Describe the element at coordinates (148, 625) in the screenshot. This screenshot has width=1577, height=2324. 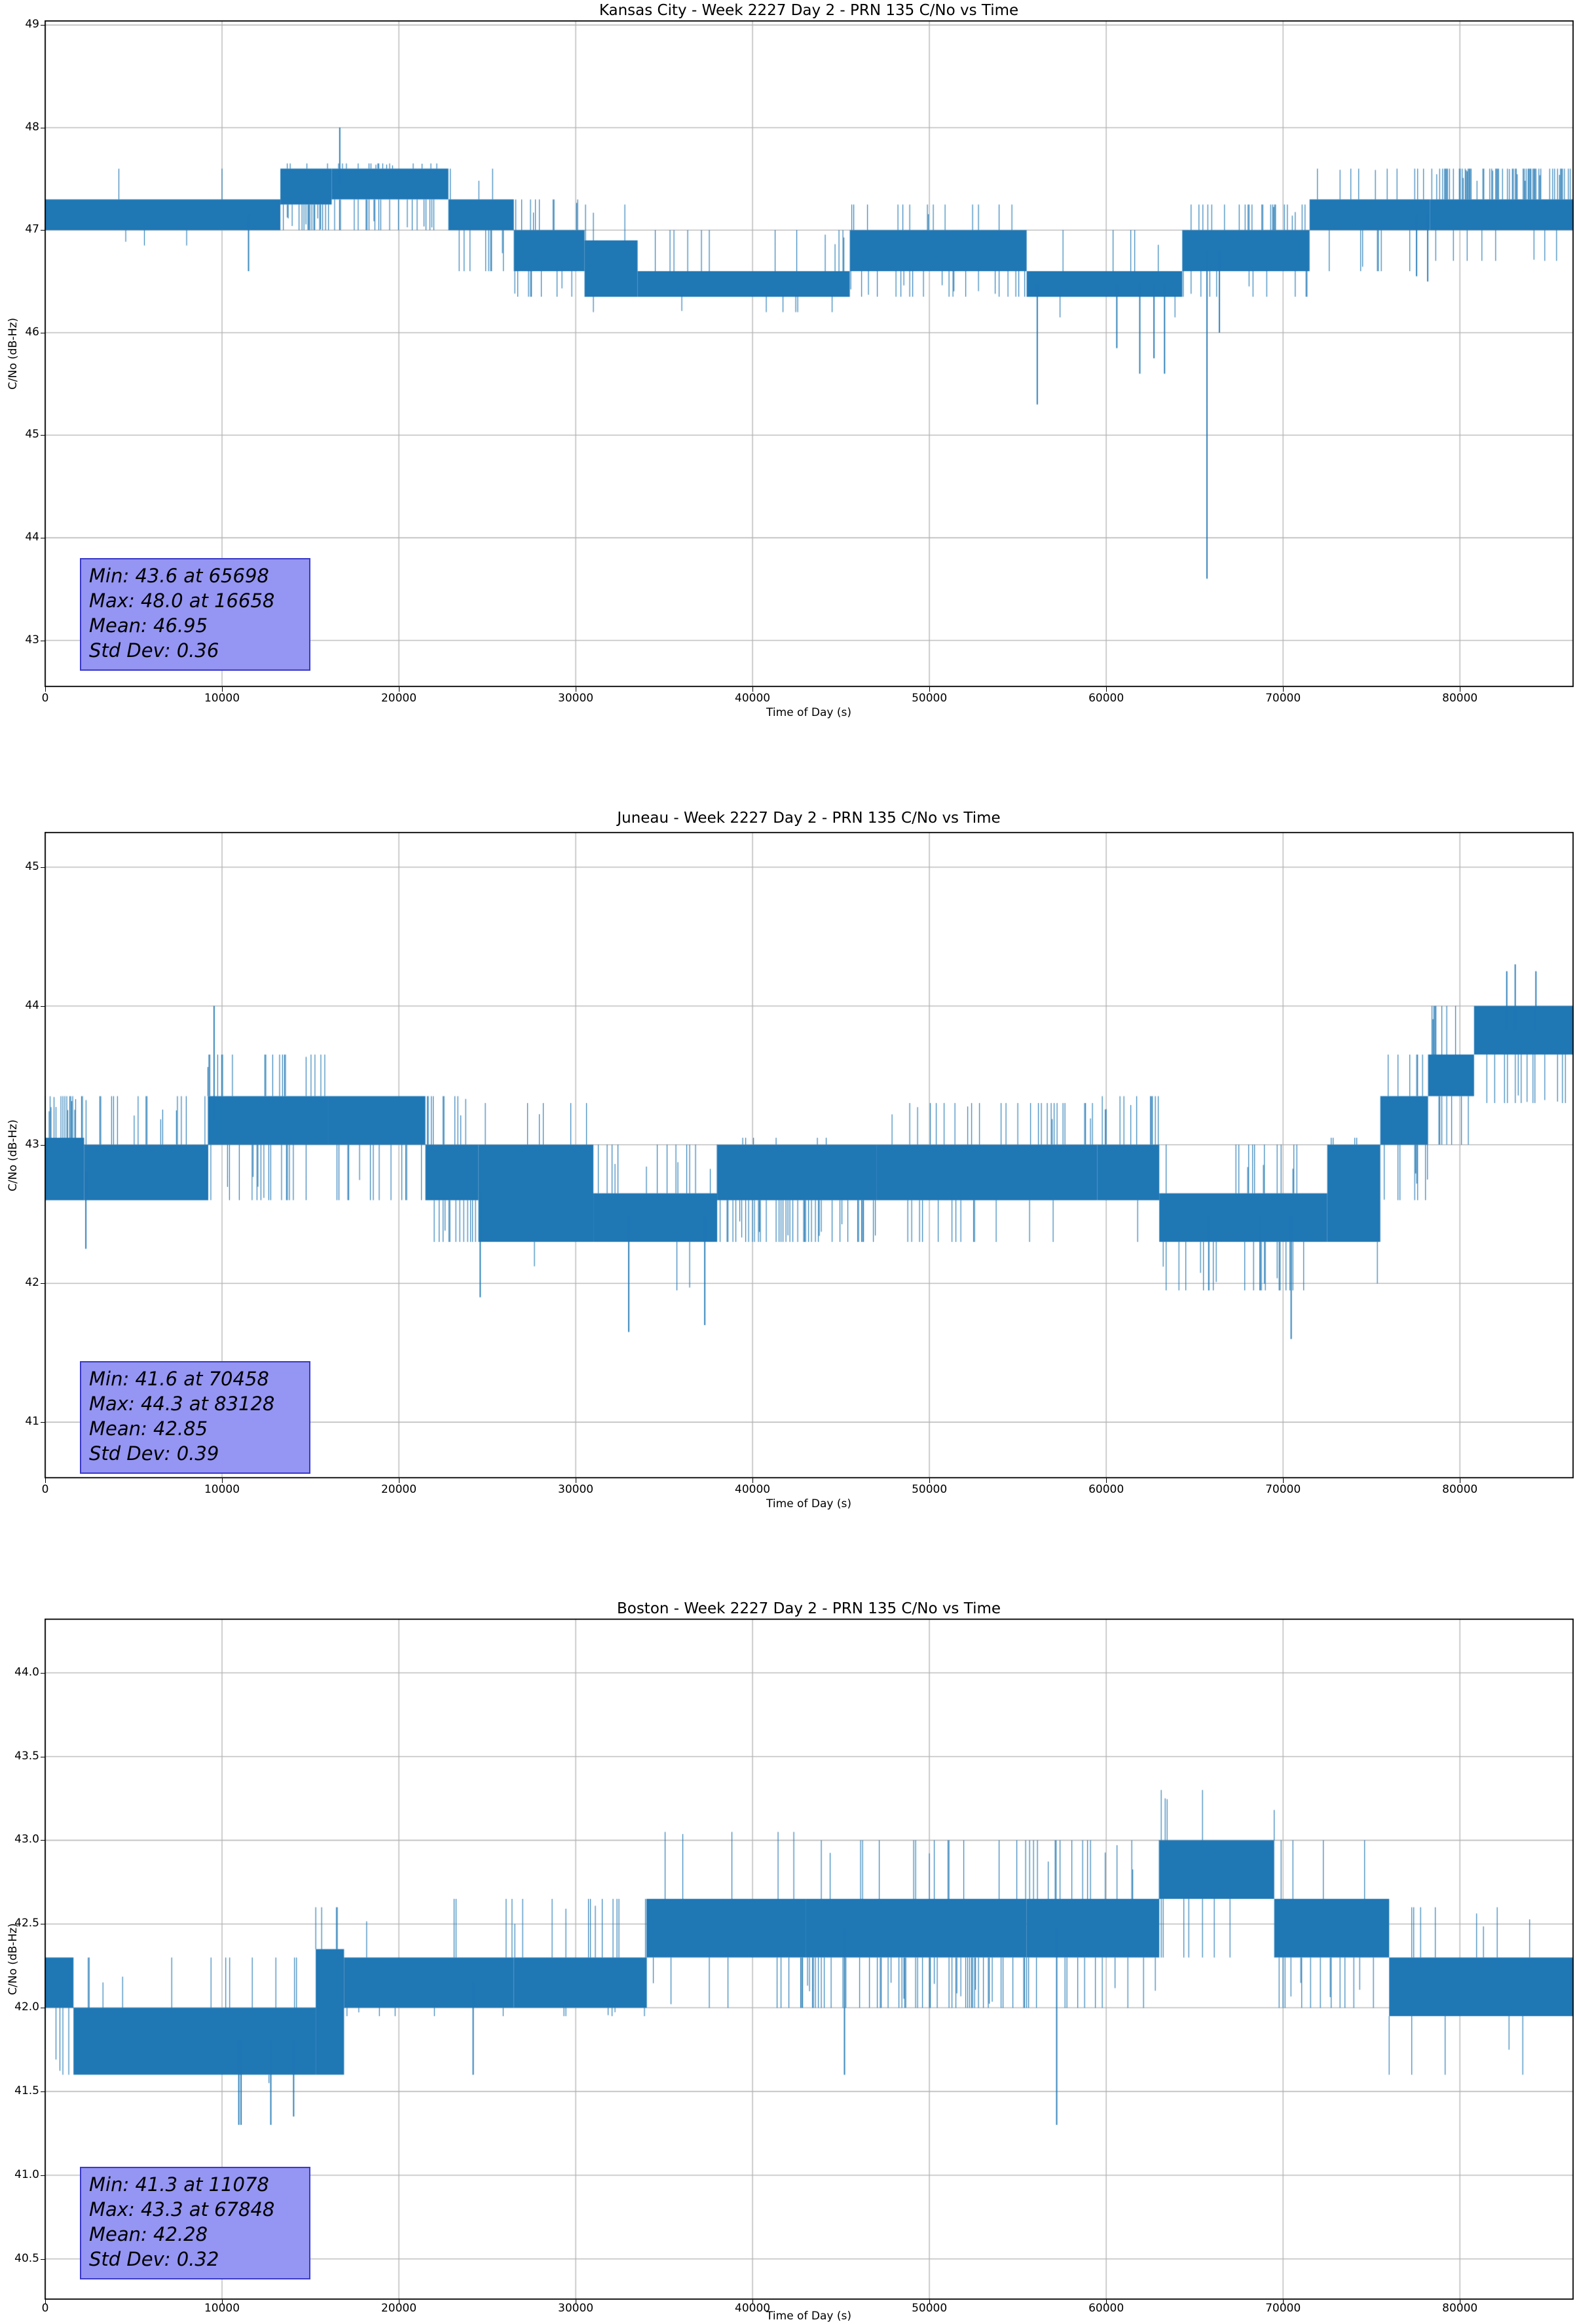
I see `stats-mean: Mean: 46.95` at that location.